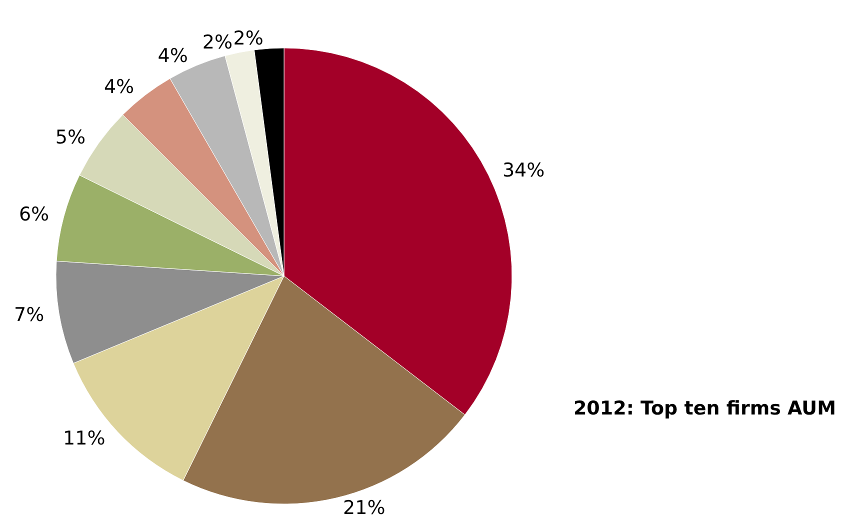 The image size is (843, 528). Describe the element at coordinates (84, 439) in the screenshot. I see `data-label: 11%` at that location.